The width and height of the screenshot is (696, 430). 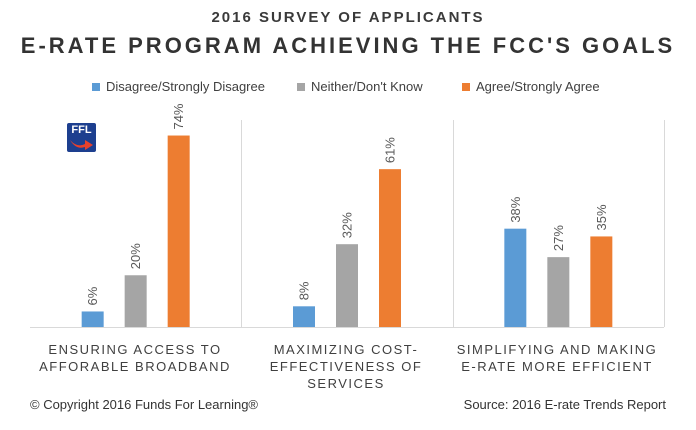 What do you see at coordinates (135, 358) in the screenshot?
I see `category-label-0: ENSURING ACCESS TO AFFORABLE BROADBAND` at bounding box center [135, 358].